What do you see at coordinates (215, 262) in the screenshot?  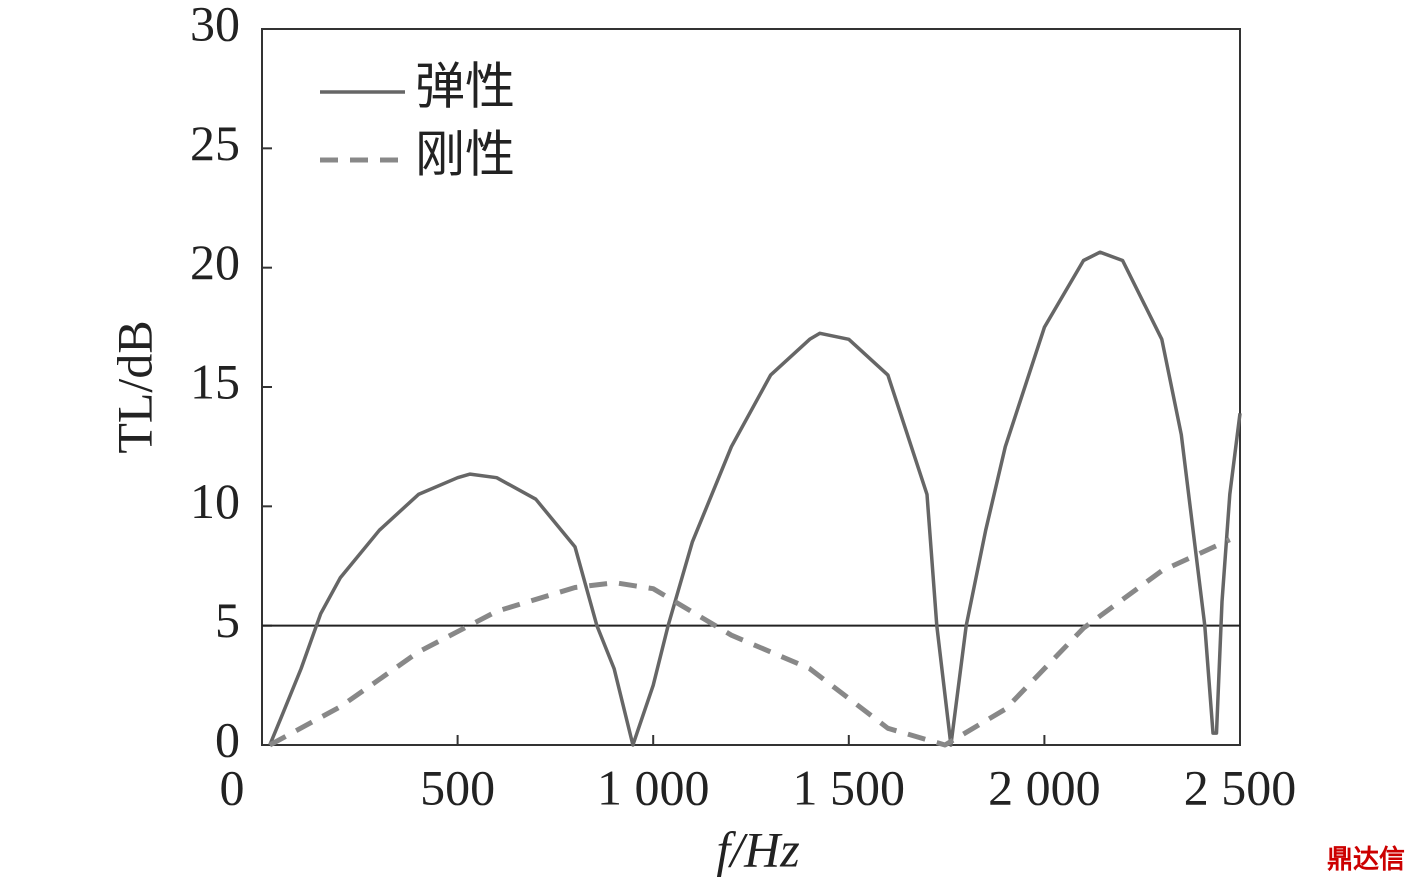 I see `y-tick-label: 20` at bounding box center [215, 262].